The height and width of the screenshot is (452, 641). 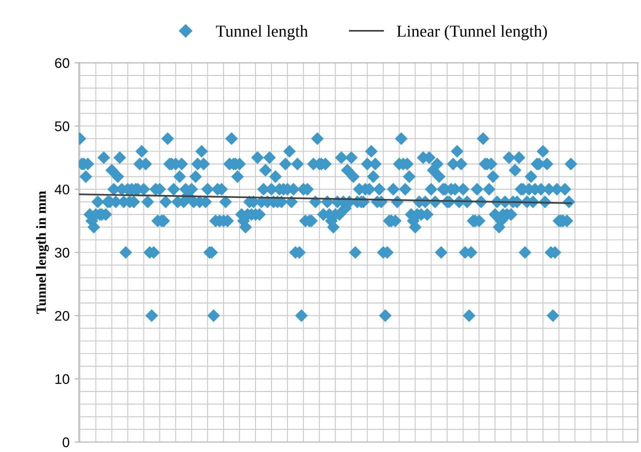 What do you see at coordinates (62, 63) in the screenshot?
I see `y-tick-label: 60` at bounding box center [62, 63].